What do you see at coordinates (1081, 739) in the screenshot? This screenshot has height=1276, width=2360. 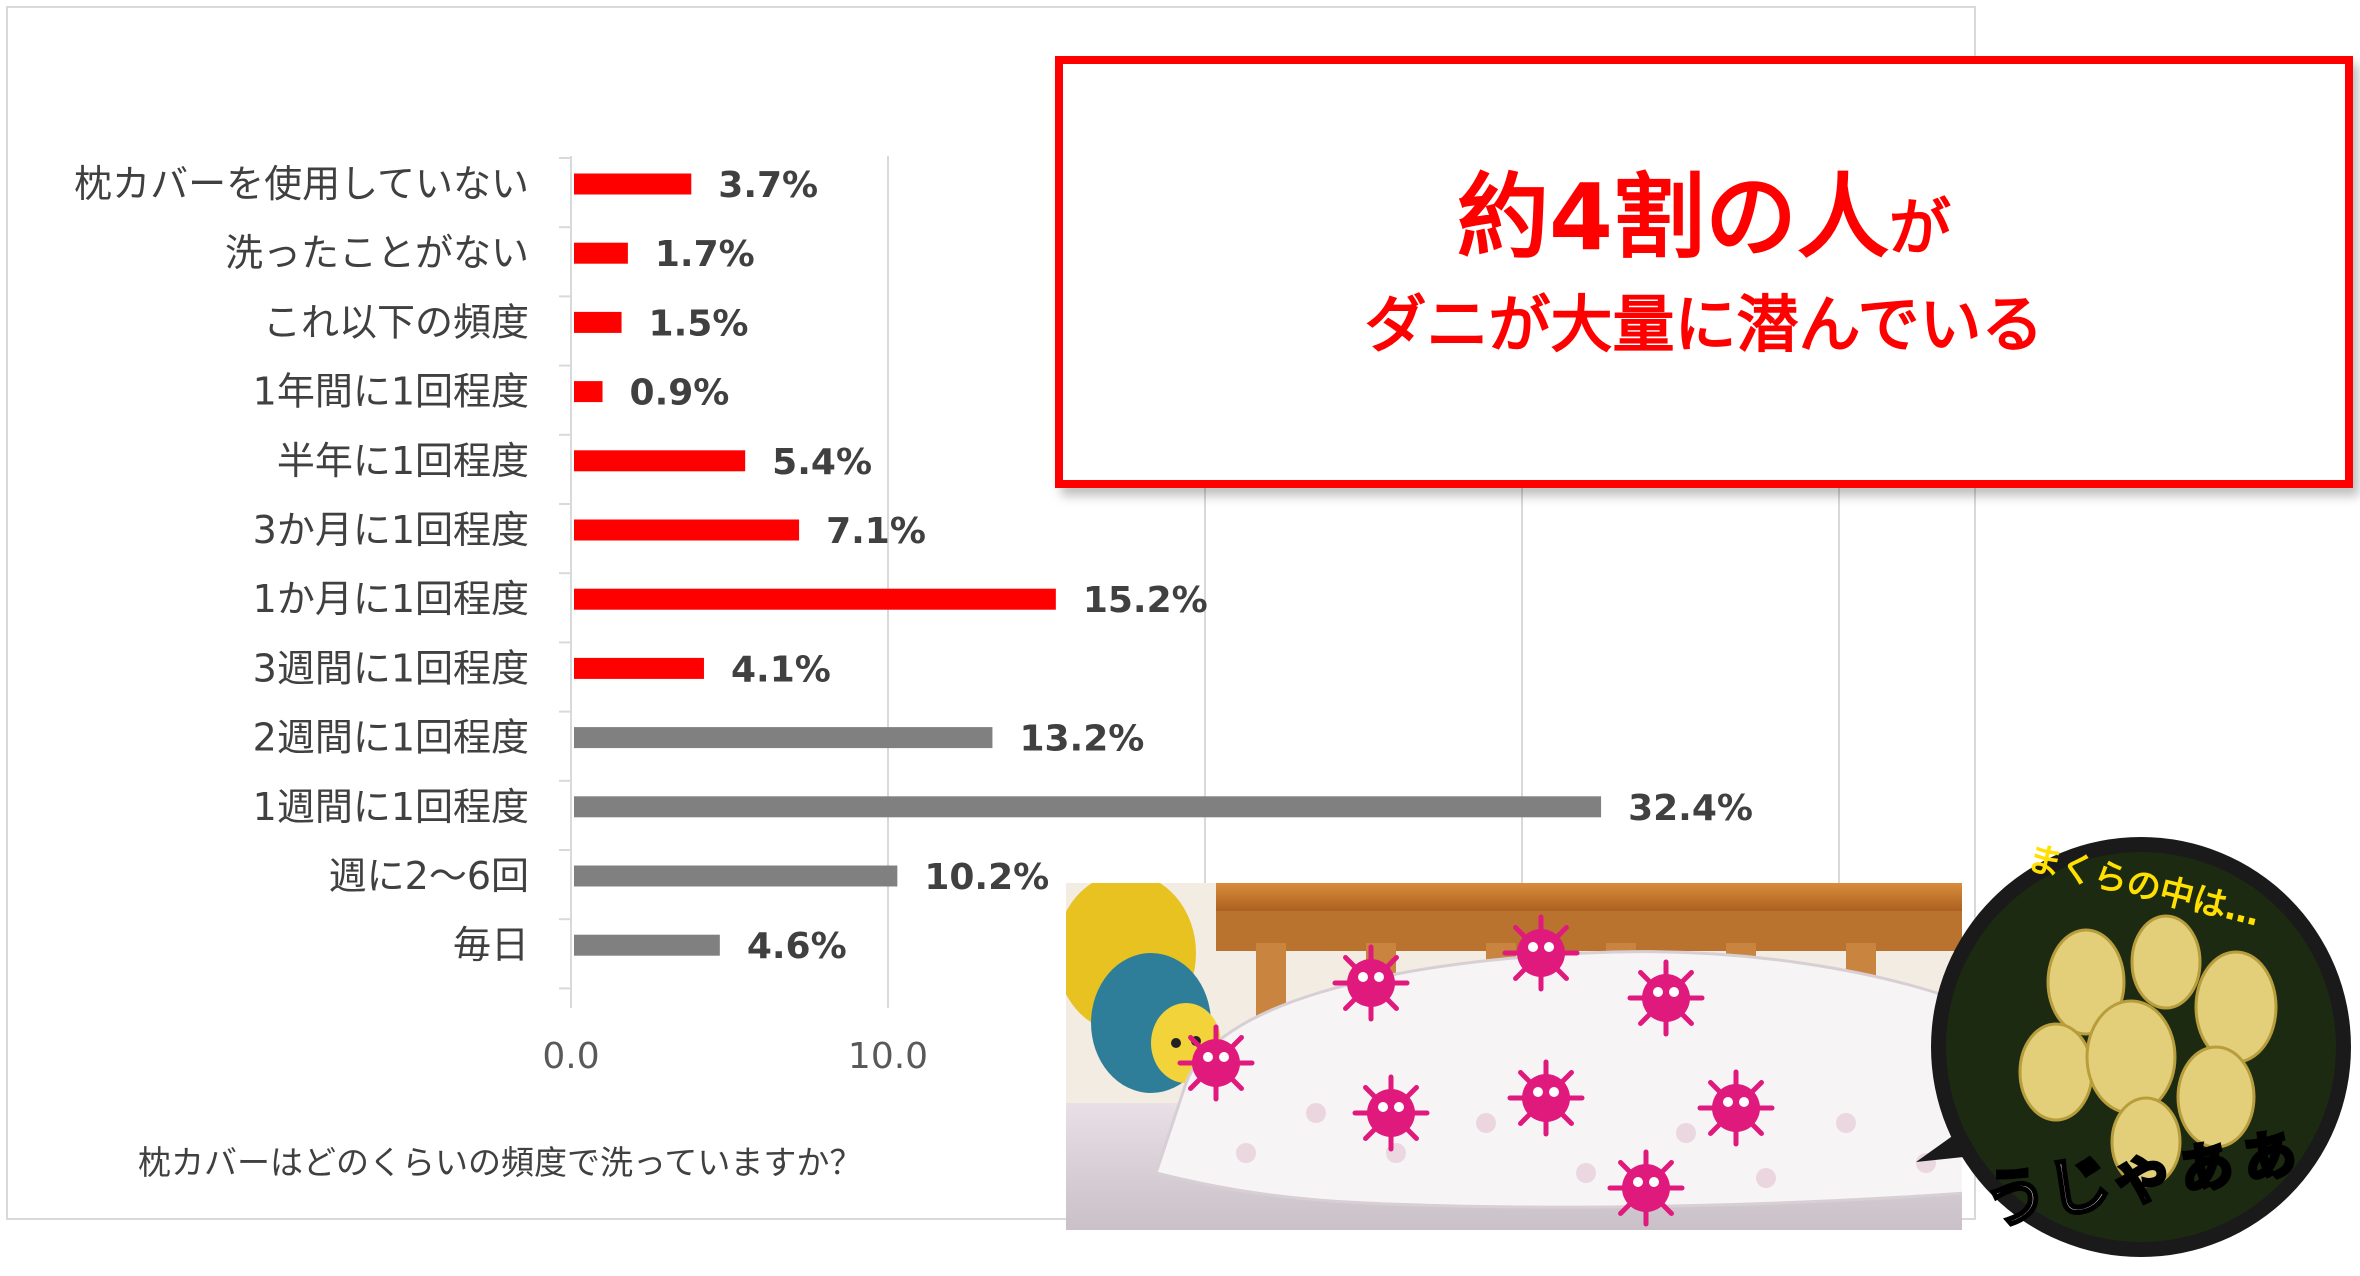 I see `value-label: 13.2%` at bounding box center [1081, 739].